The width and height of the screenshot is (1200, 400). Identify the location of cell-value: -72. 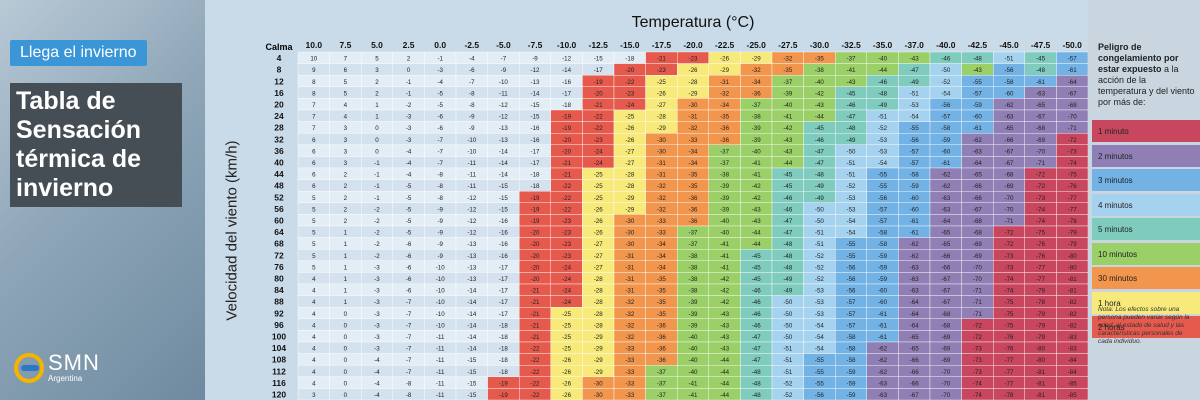
(1010, 233).